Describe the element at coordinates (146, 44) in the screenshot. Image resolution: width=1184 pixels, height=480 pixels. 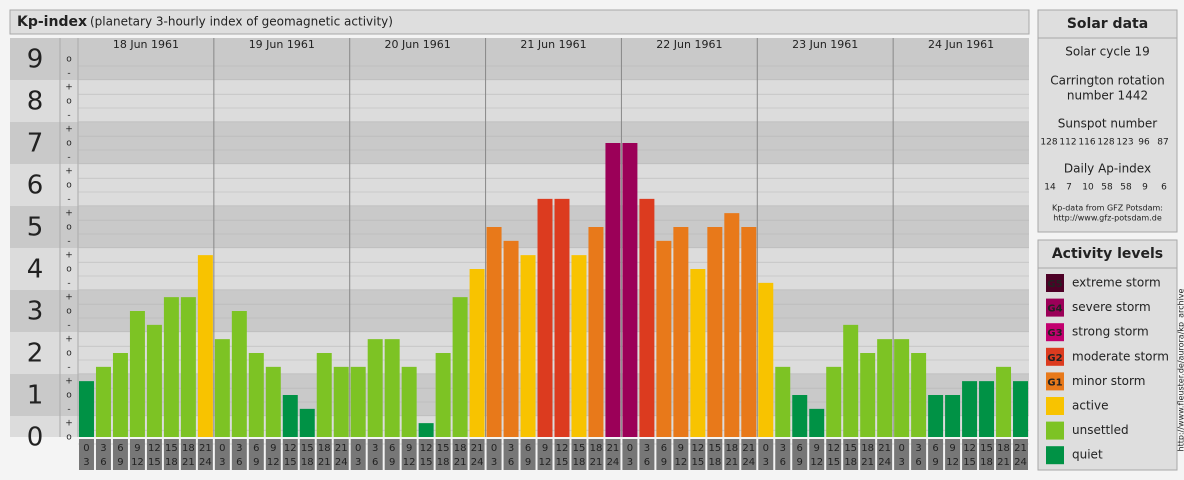
I see `day-label: 18 Jun 1961` at that location.